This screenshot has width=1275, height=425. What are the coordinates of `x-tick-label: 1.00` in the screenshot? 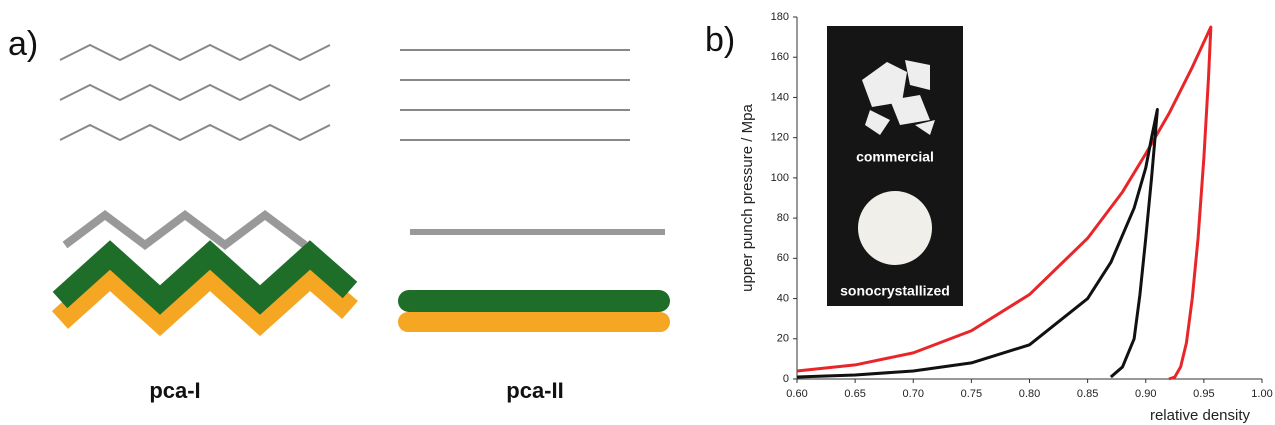 It's located at (1261, 394).